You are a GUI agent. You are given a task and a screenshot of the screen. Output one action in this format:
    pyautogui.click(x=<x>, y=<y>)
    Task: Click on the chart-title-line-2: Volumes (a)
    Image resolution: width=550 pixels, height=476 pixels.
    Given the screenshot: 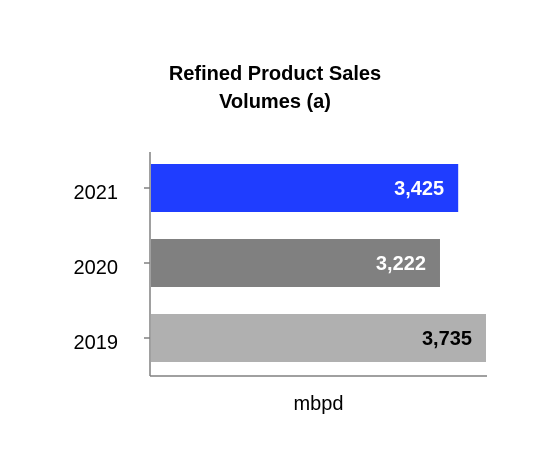 What is the action you would take?
    pyautogui.click(x=275, y=102)
    